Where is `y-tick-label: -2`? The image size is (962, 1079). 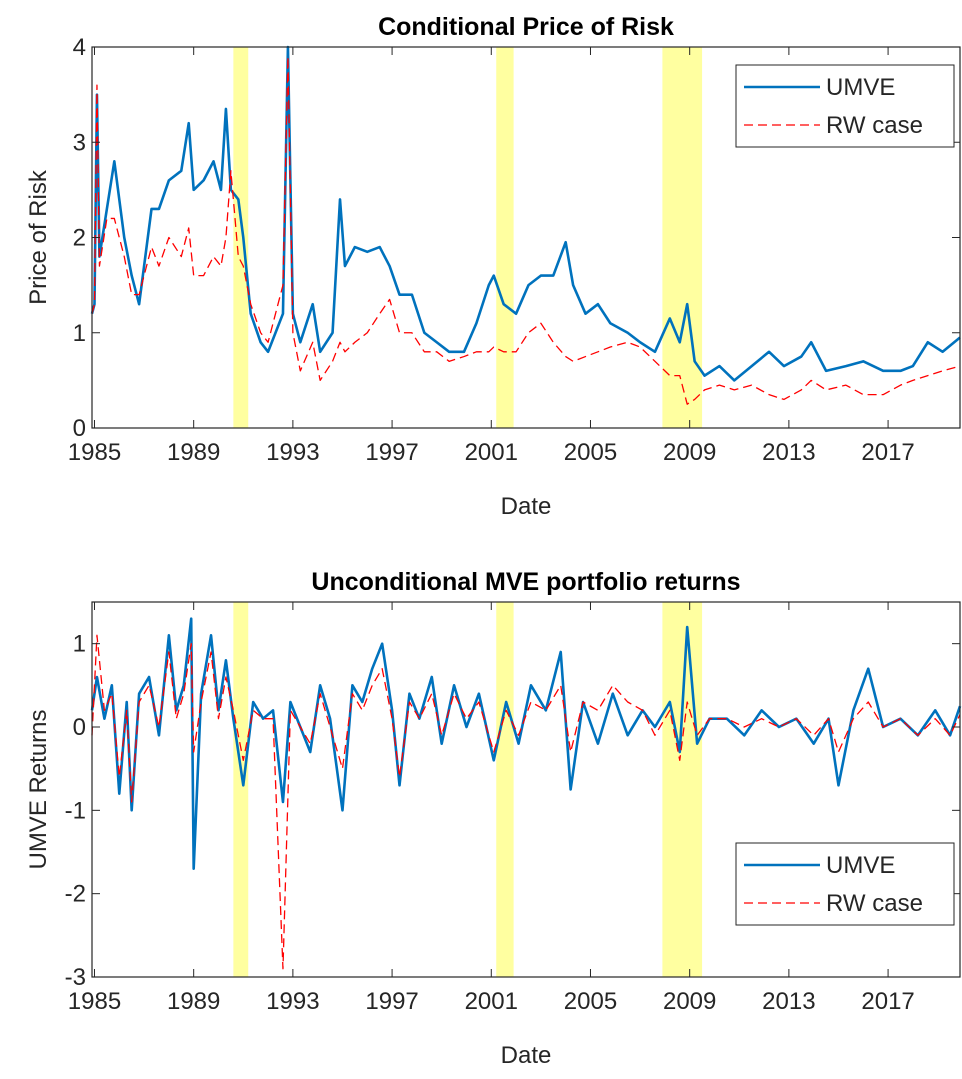
y-tick-label: -2 is located at coordinates (75, 894).